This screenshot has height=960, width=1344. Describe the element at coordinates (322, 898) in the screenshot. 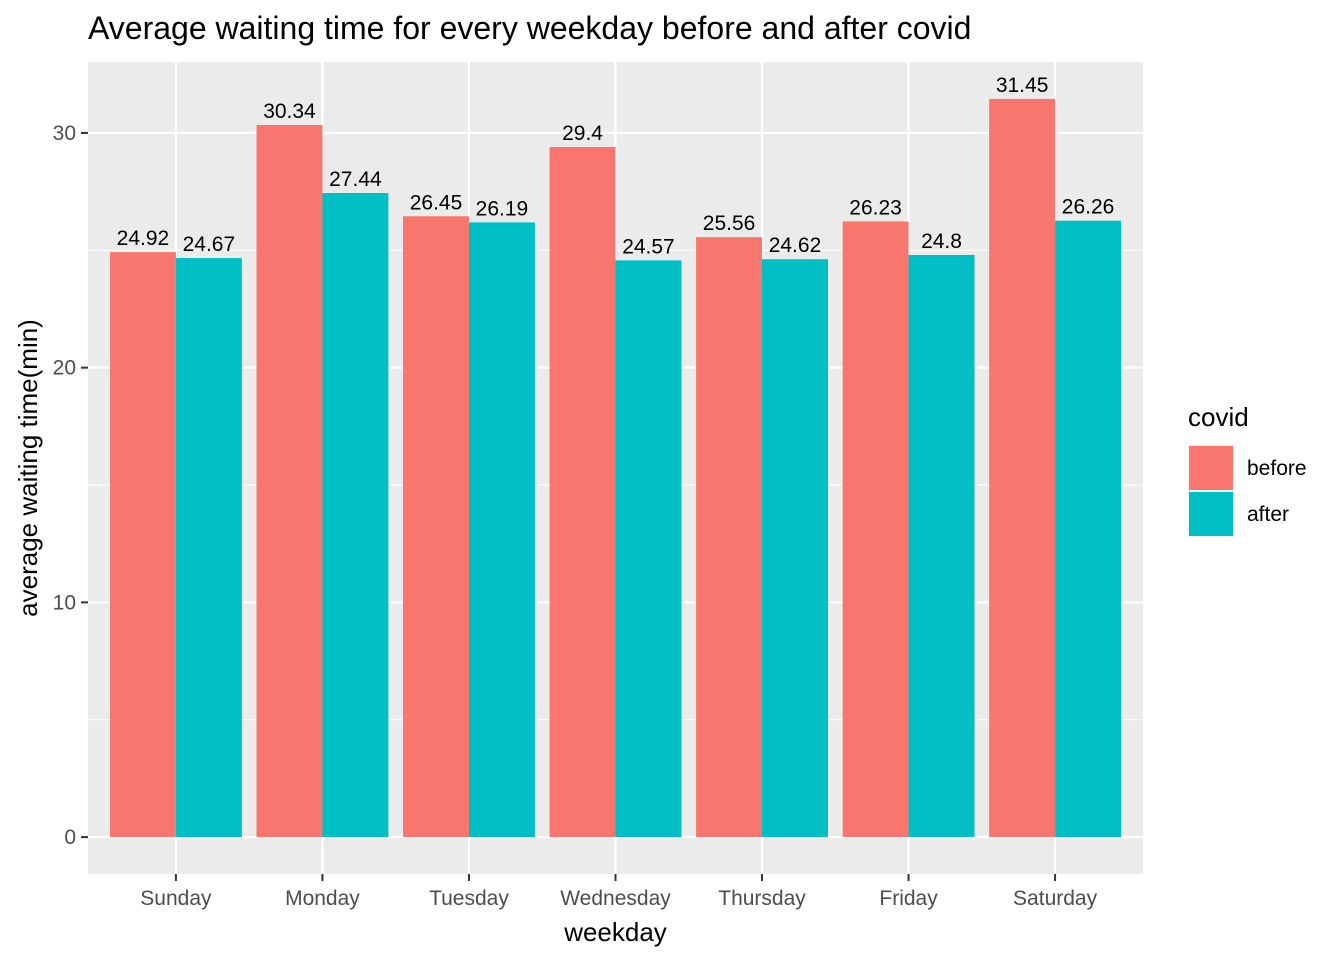

I see `x-tick-label-monday: Monday` at that location.